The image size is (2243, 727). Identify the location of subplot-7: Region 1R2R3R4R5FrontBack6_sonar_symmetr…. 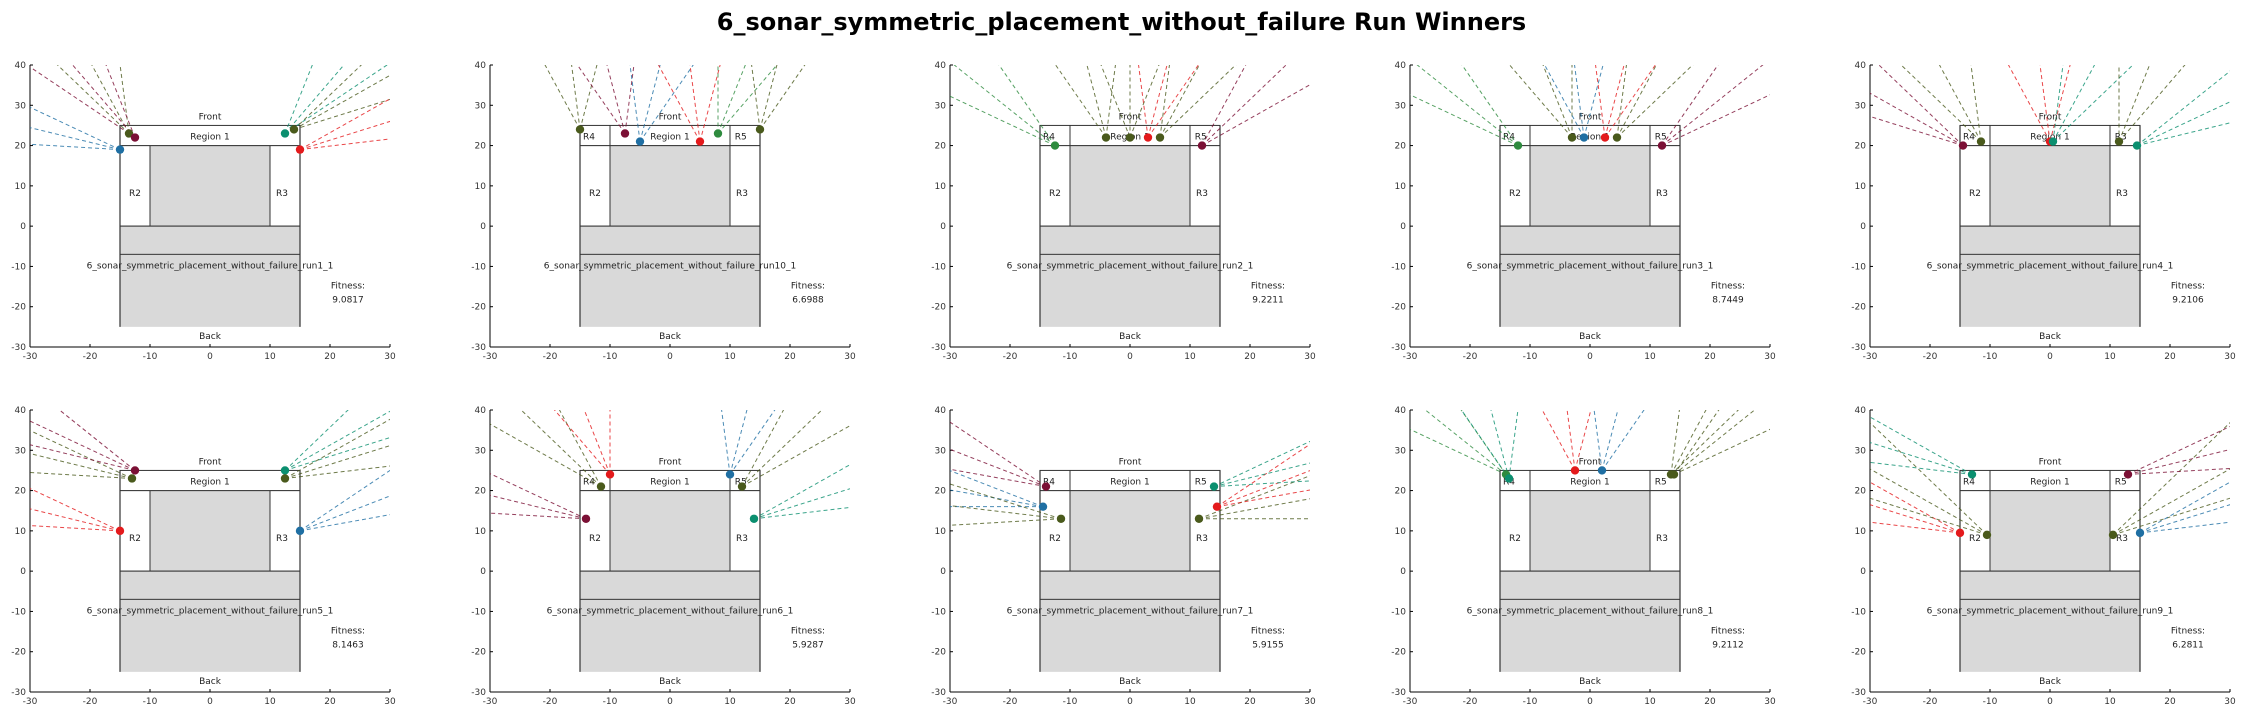
(663, 556).